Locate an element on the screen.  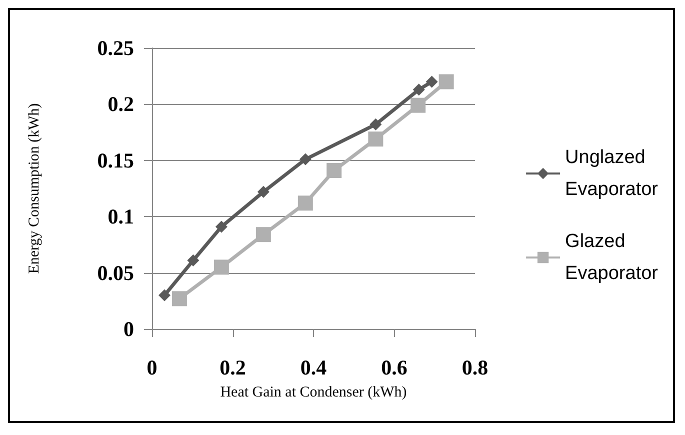
x-tick-label: 0.2 is located at coordinates (233, 368).